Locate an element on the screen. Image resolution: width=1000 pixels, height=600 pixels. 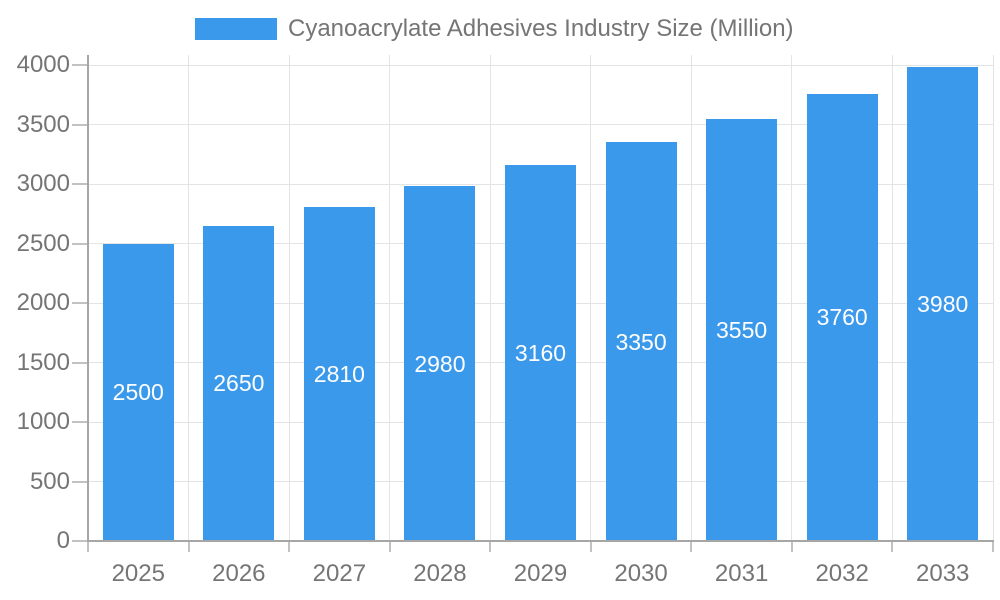
bar-2027 is located at coordinates (339, 373).